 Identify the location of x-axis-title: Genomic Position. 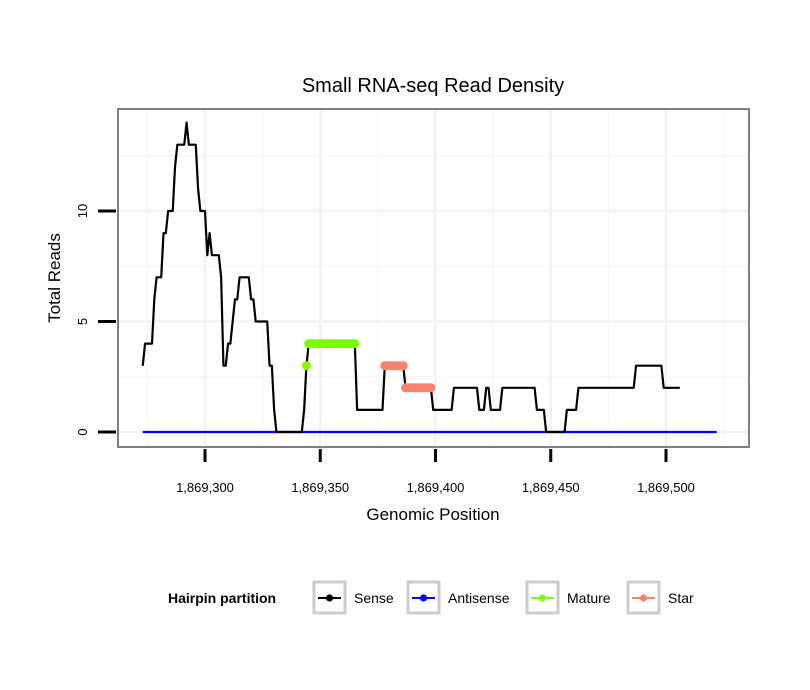
(432, 514).